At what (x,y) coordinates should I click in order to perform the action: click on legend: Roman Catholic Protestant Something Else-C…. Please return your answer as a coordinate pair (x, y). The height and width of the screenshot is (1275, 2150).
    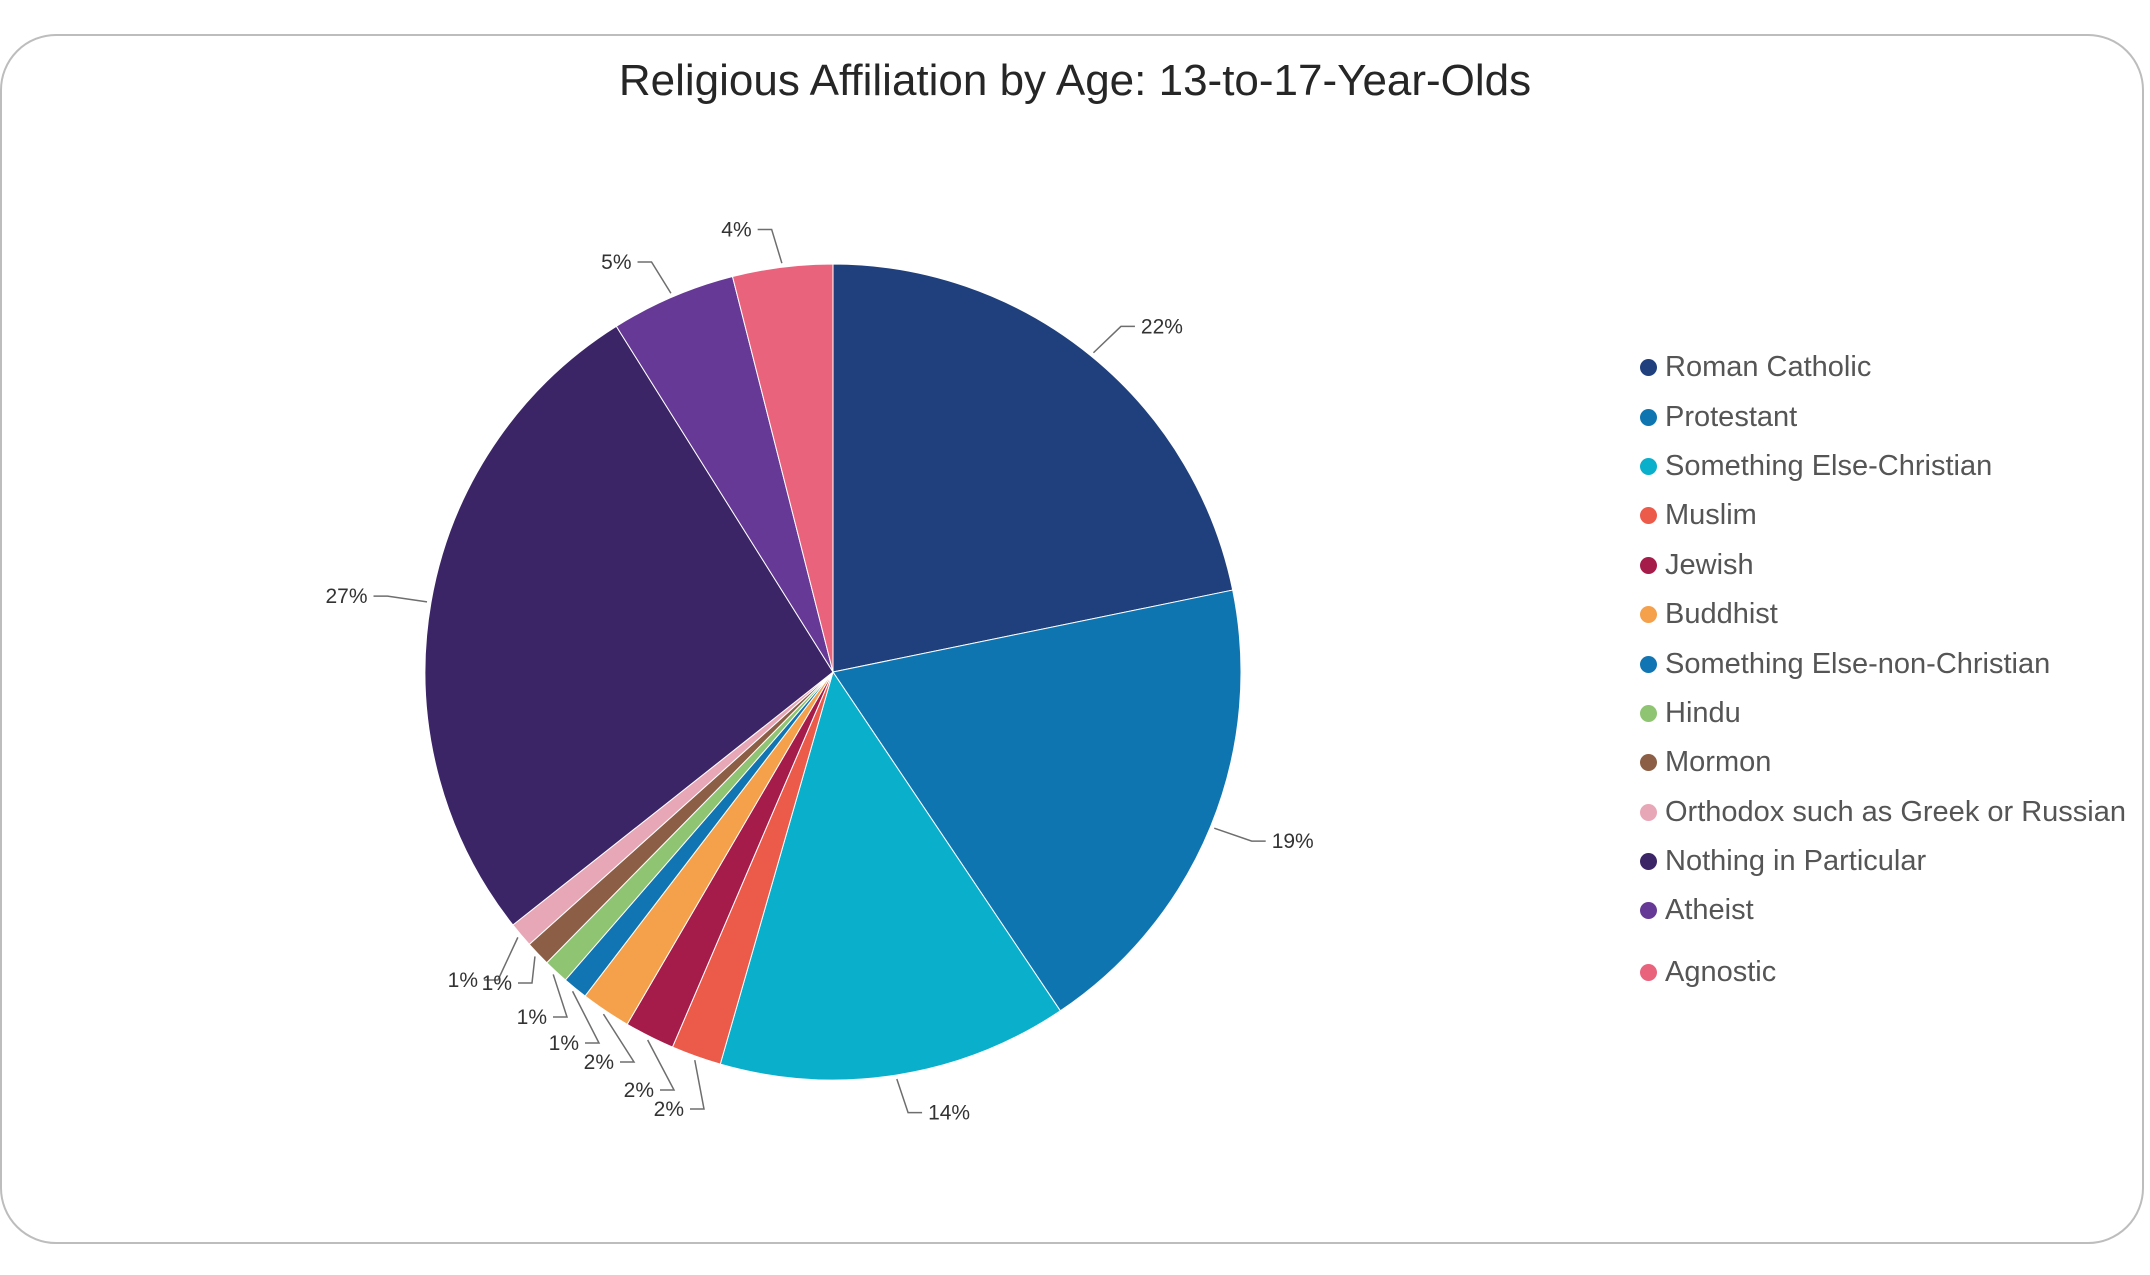
    Looking at the image, I should click on (1883, 670).